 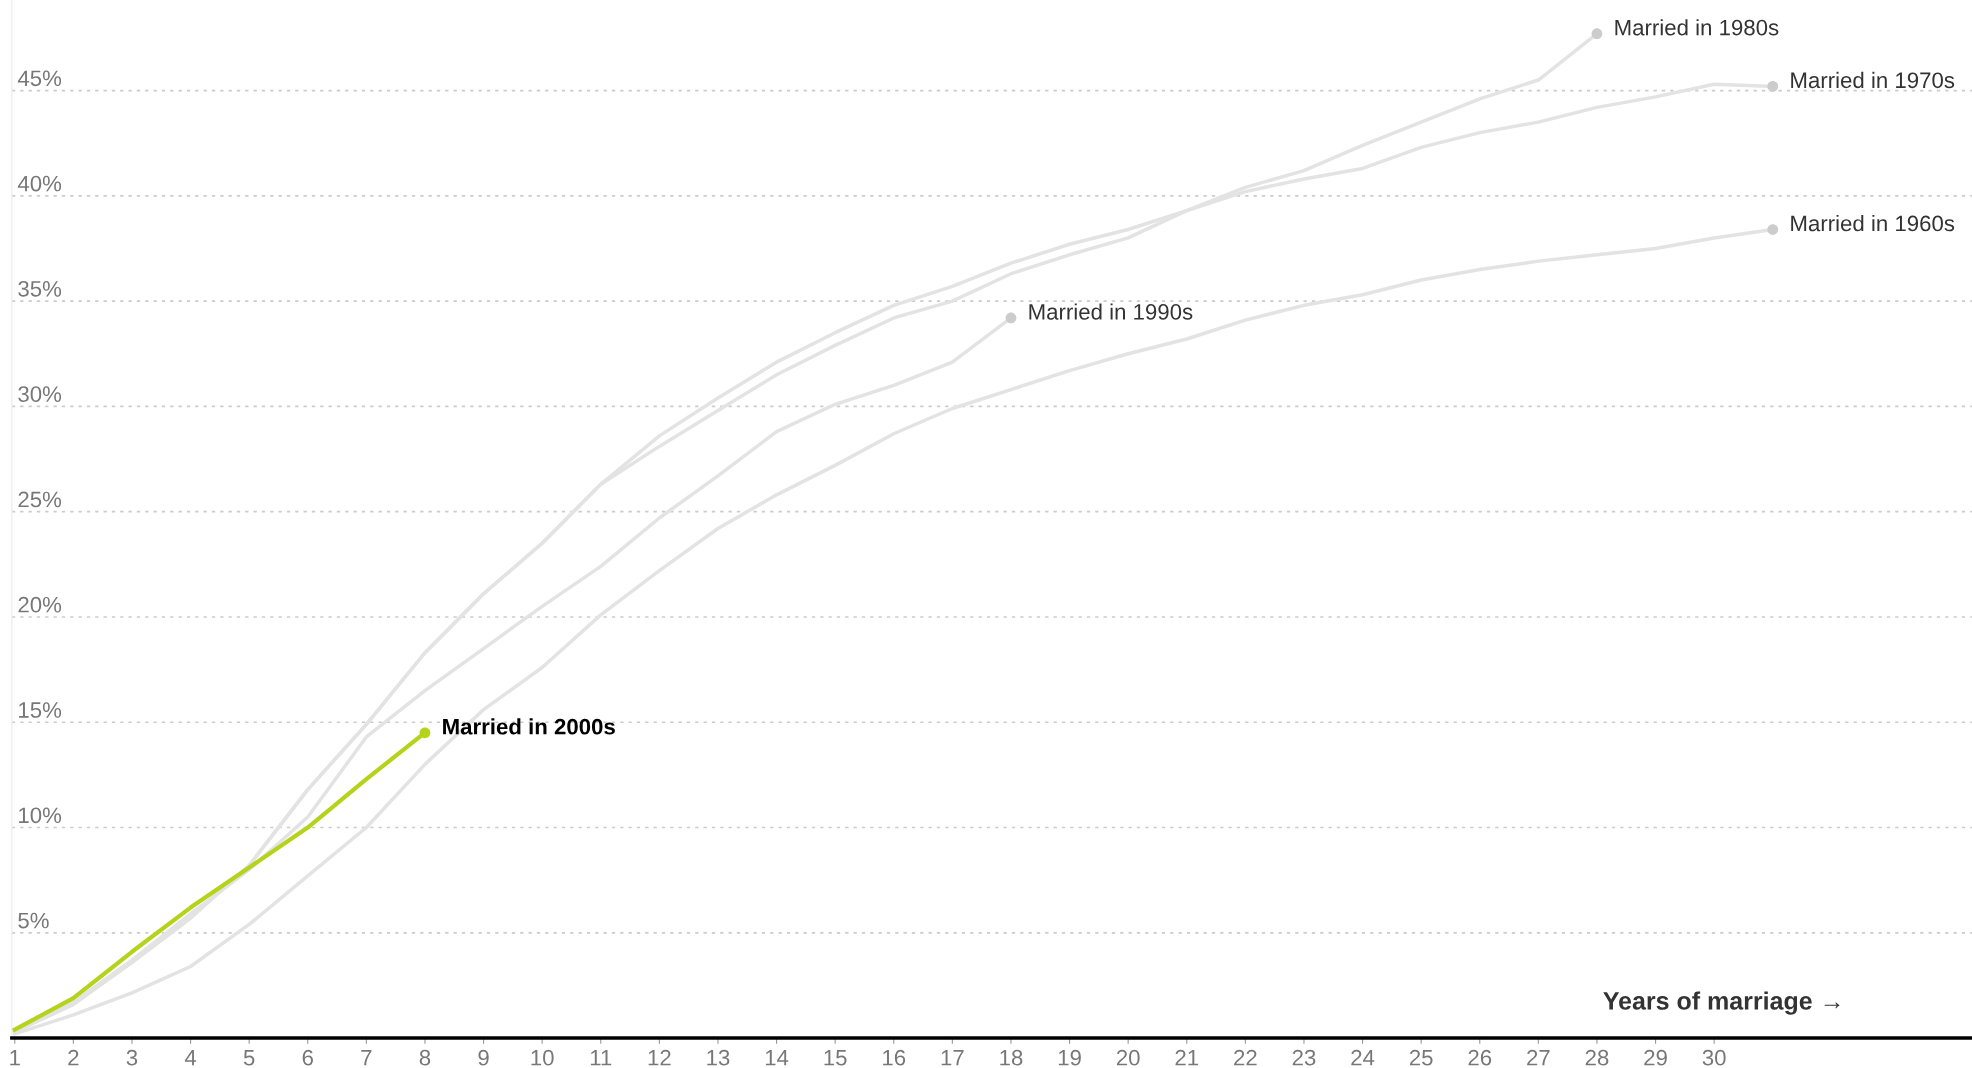 I want to click on x-tick-label: 16, so click(x=894, y=1057).